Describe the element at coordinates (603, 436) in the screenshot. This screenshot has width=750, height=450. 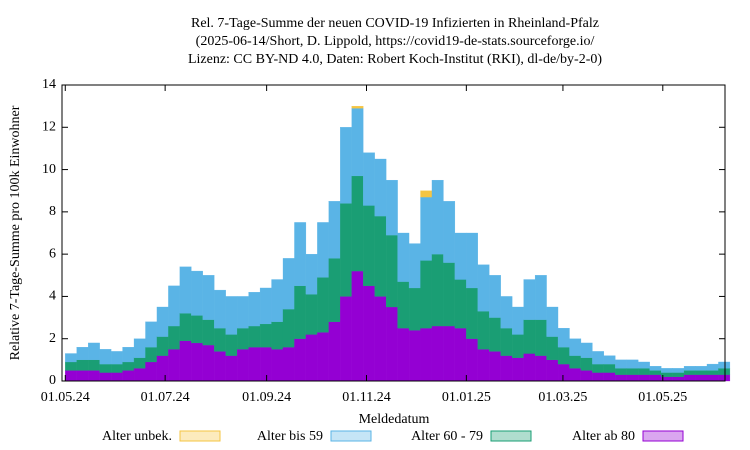
I see `legend-label: Alter ab 80` at that location.